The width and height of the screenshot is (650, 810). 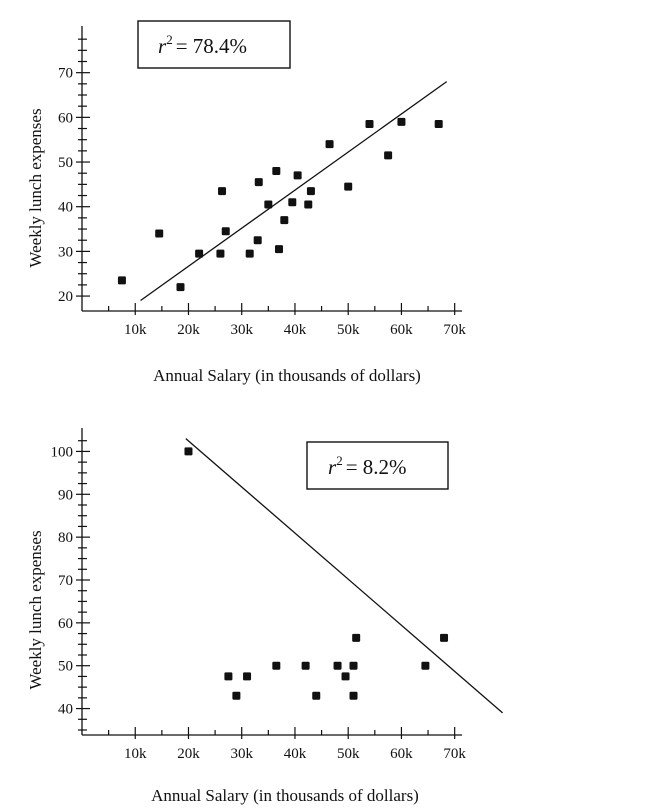 I want to click on regression-line, so click(x=294, y=191).